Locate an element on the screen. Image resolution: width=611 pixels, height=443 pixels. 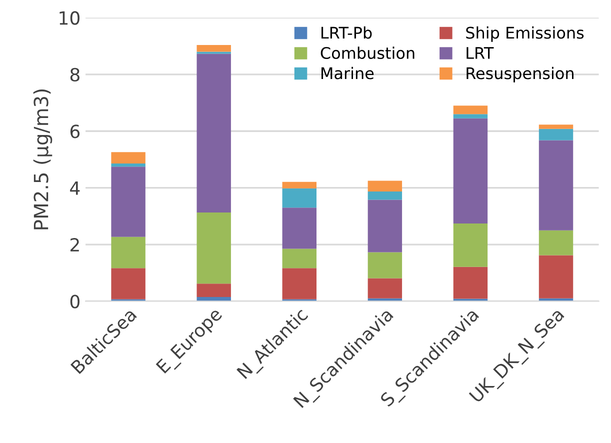
legend-label: Marine is located at coordinates (348, 73).